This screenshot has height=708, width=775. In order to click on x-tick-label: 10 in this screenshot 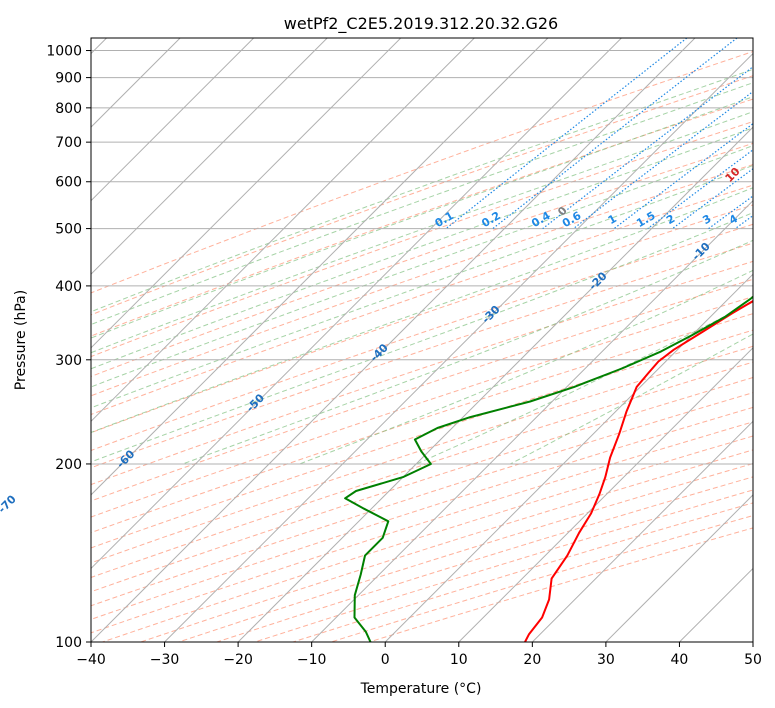, I will do `click(459, 660)`.